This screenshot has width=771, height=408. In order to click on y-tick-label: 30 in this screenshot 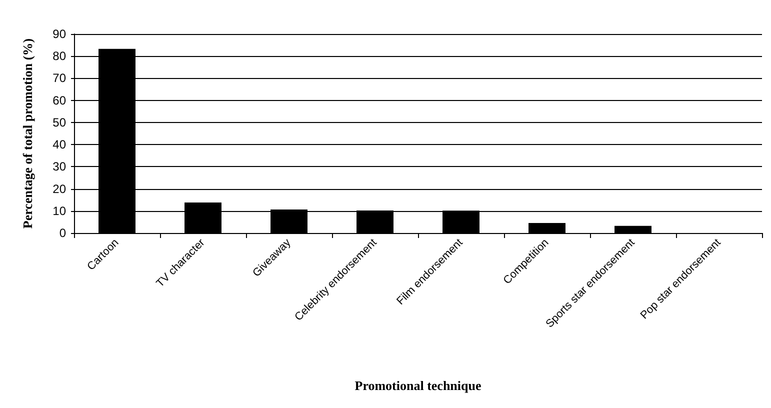, I will do `click(59, 167)`.